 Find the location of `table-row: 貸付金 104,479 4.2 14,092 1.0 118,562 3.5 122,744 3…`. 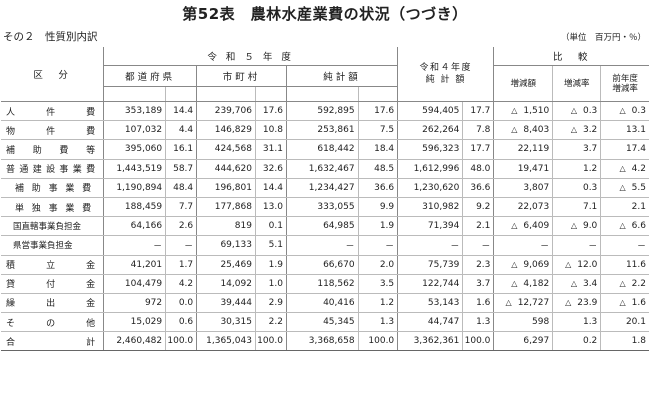

table-row: 貸付金 104,479 4.2 14,092 1.0 118,562 3.5 122,744 3… is located at coordinates (325, 284).